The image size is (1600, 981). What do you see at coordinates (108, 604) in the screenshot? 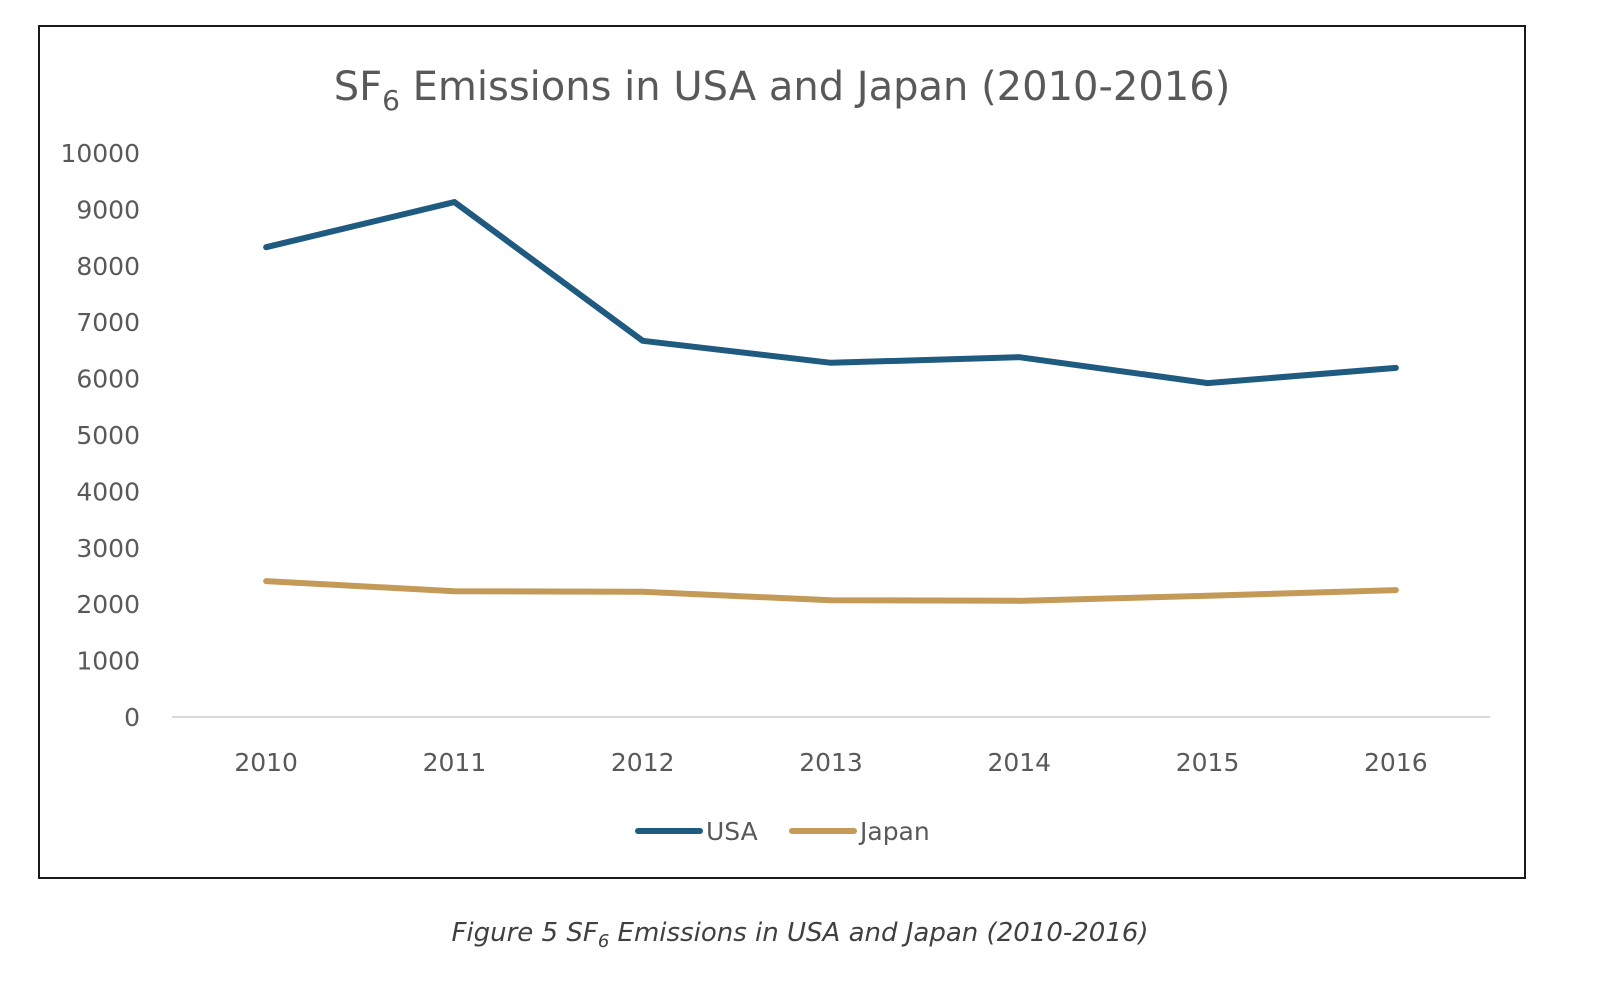
I see `y-tick-label: 2000` at bounding box center [108, 604].